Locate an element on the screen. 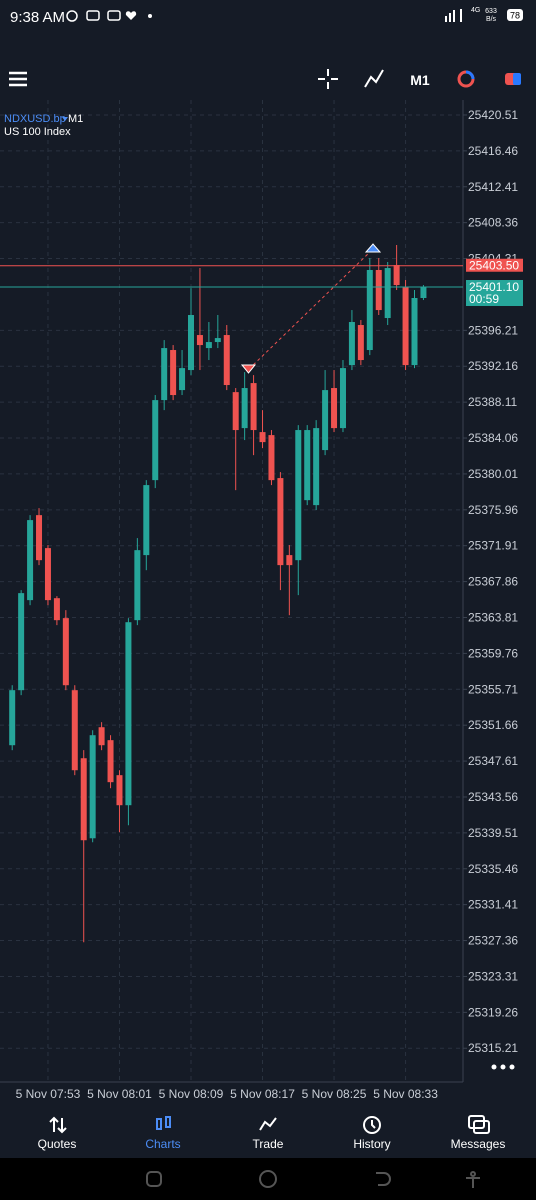  status-icons is located at coordinates (93, 16).